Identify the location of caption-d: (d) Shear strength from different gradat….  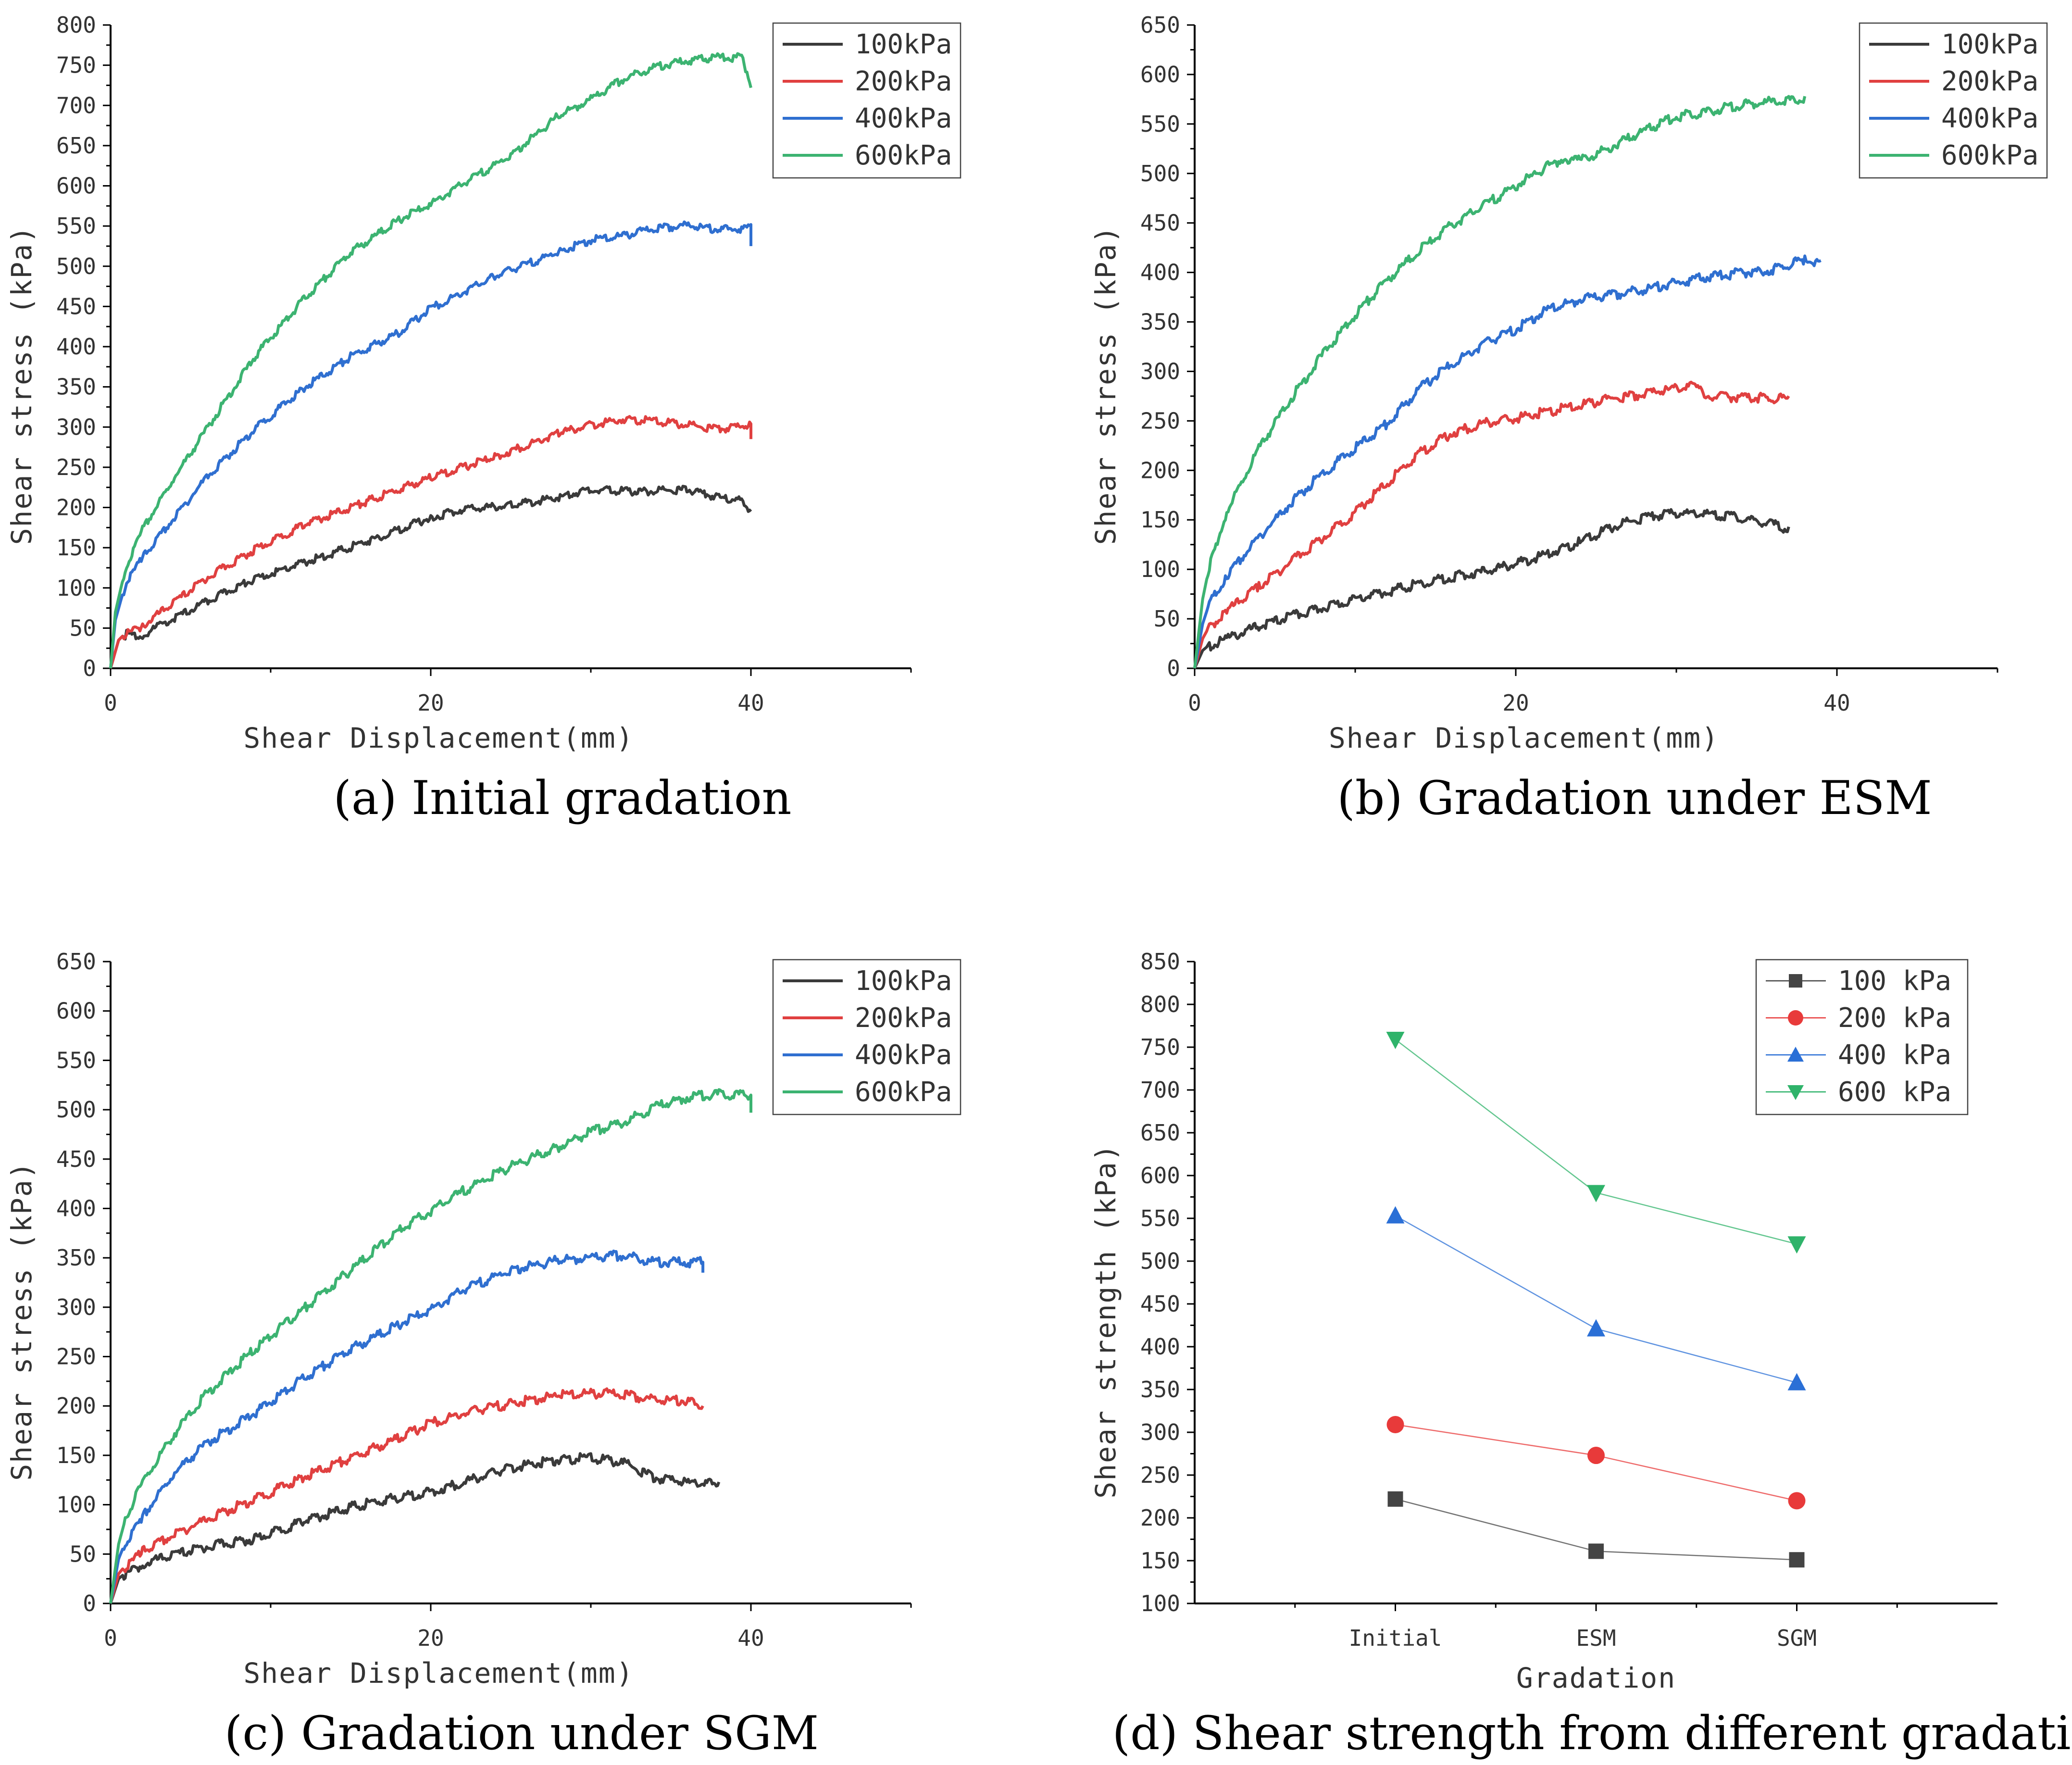
(1592, 1733).